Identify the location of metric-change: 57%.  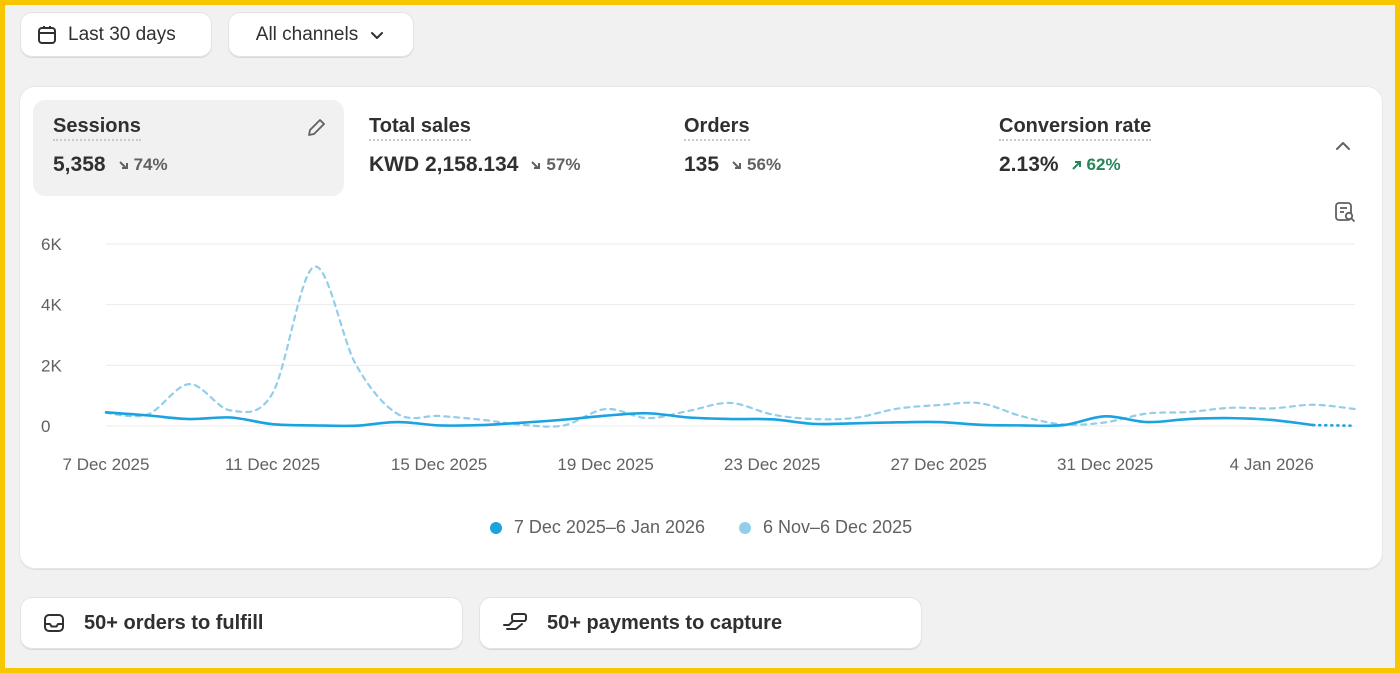
(555, 165).